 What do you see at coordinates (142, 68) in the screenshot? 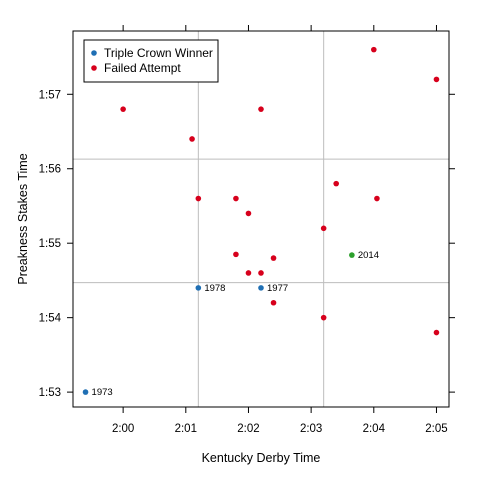
I see `legend-label: Failed Attempt` at bounding box center [142, 68].